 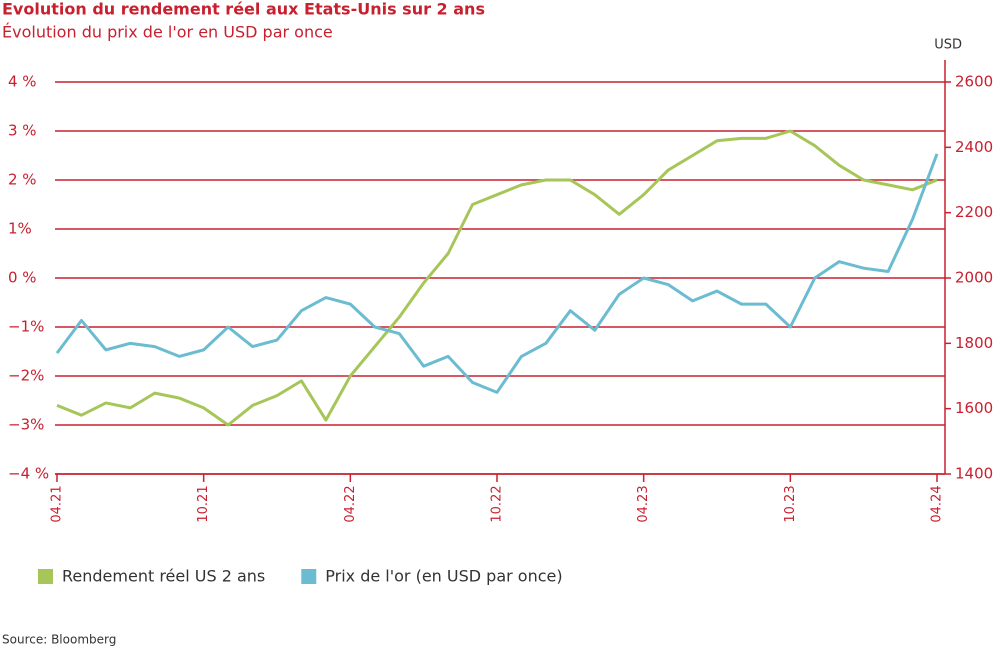 What do you see at coordinates (28, 474) in the screenshot?
I see `y-tick-label: −4 %` at bounding box center [28, 474].